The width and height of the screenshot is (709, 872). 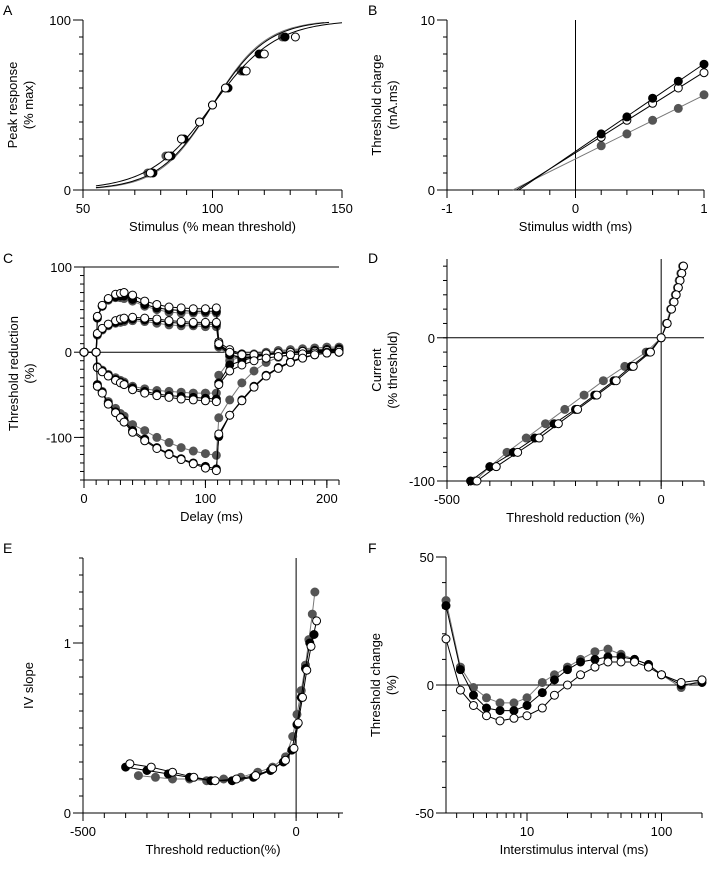 I want to click on fit-line, so click(x=608, y=142).